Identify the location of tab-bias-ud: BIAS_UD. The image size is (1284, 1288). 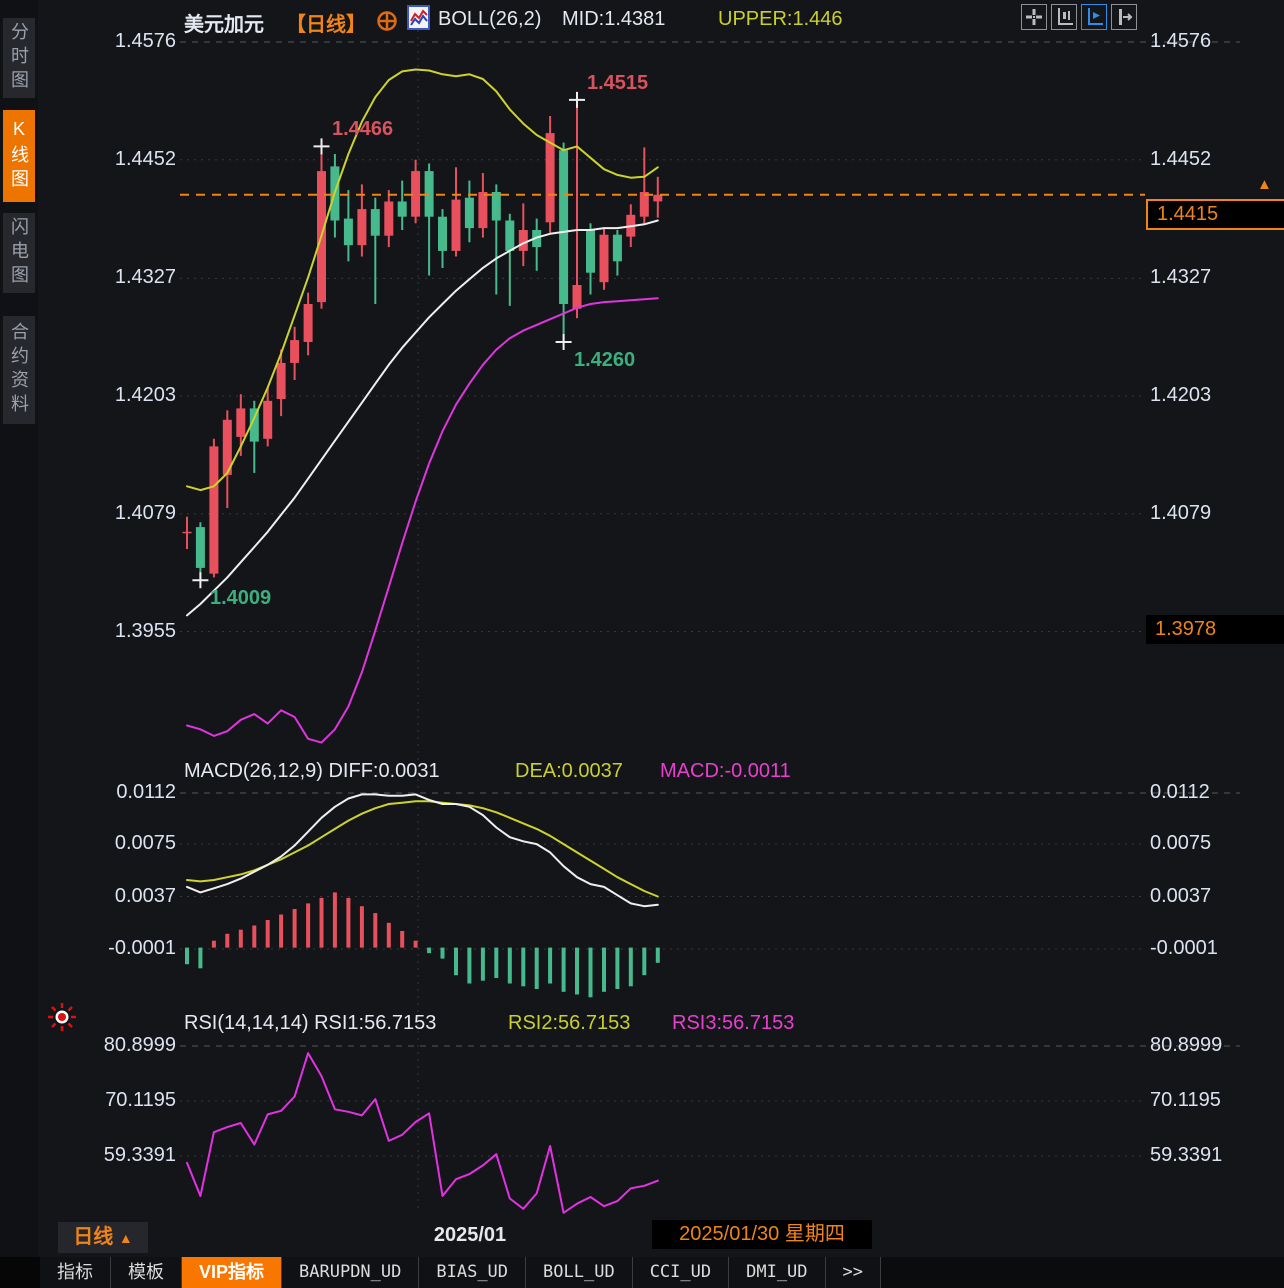
(473, 1272).